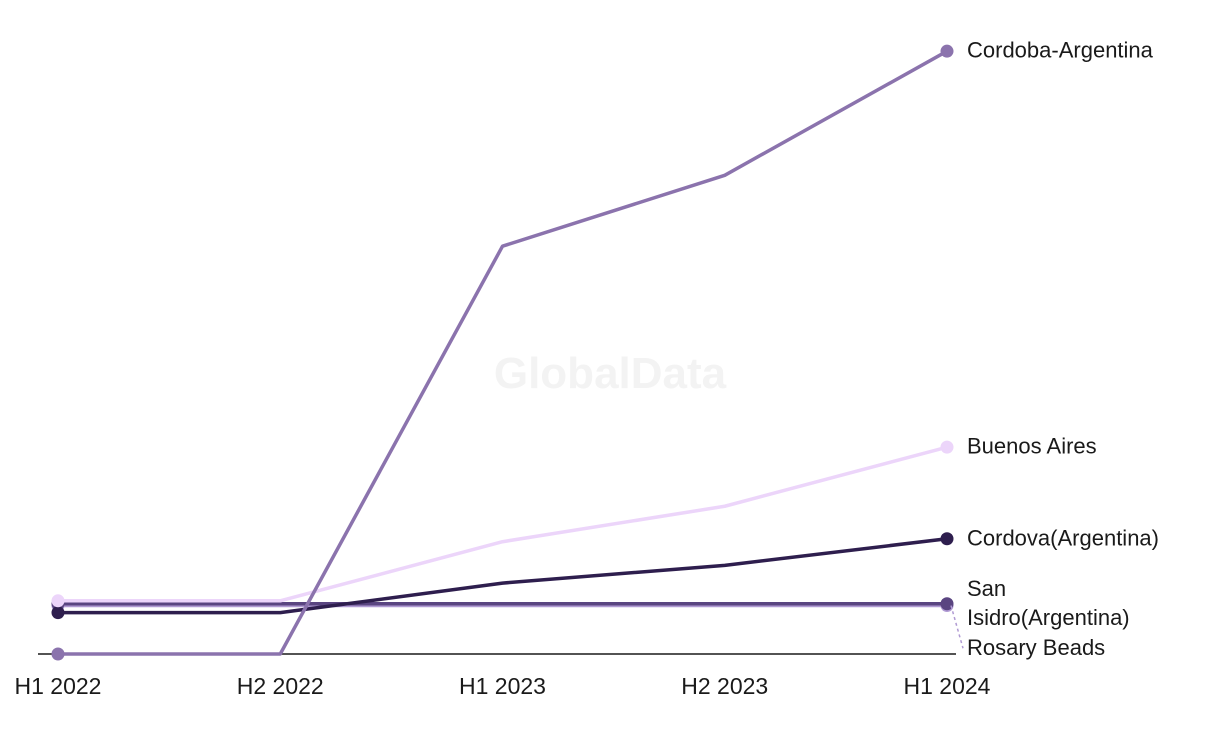 The width and height of the screenshot is (1220, 744). What do you see at coordinates (58, 654) in the screenshot?
I see `start-point-cordoba-argentina` at bounding box center [58, 654].